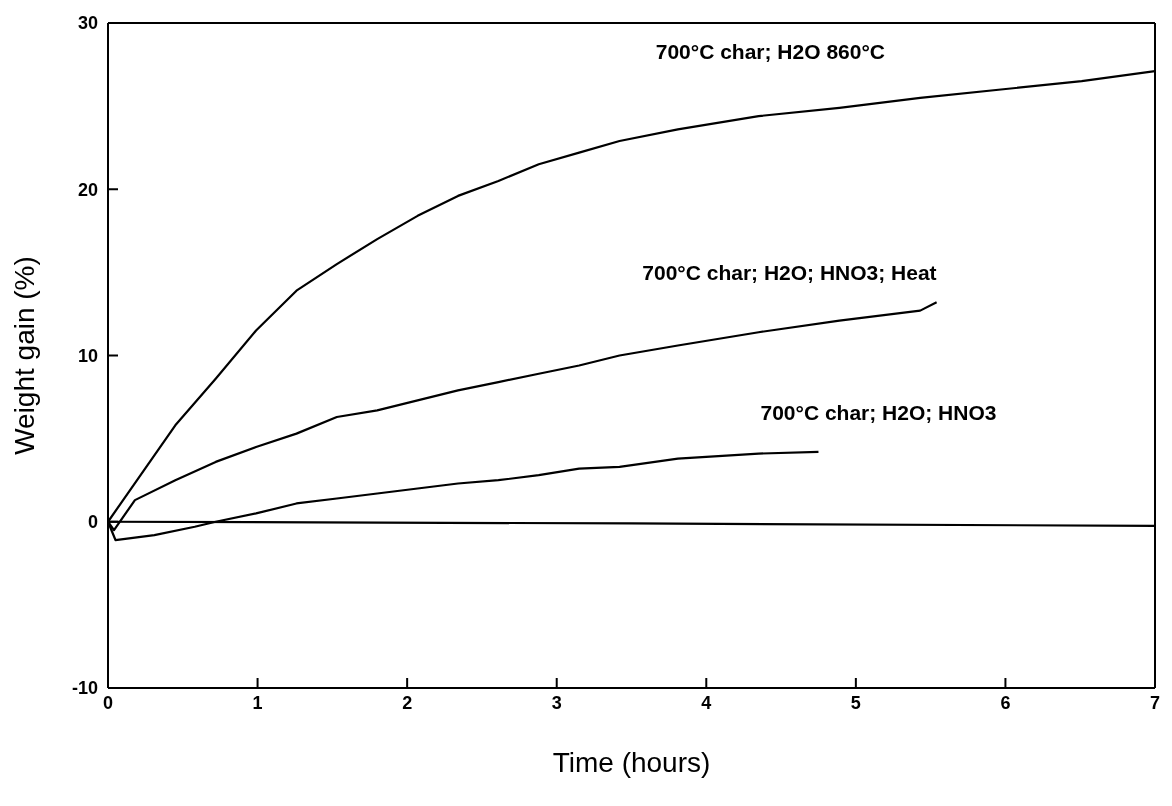 The width and height of the screenshot is (1172, 806). What do you see at coordinates (789, 273) in the screenshot?
I see `series-label: 700°C char; H2O; HNO3; Heat` at bounding box center [789, 273].